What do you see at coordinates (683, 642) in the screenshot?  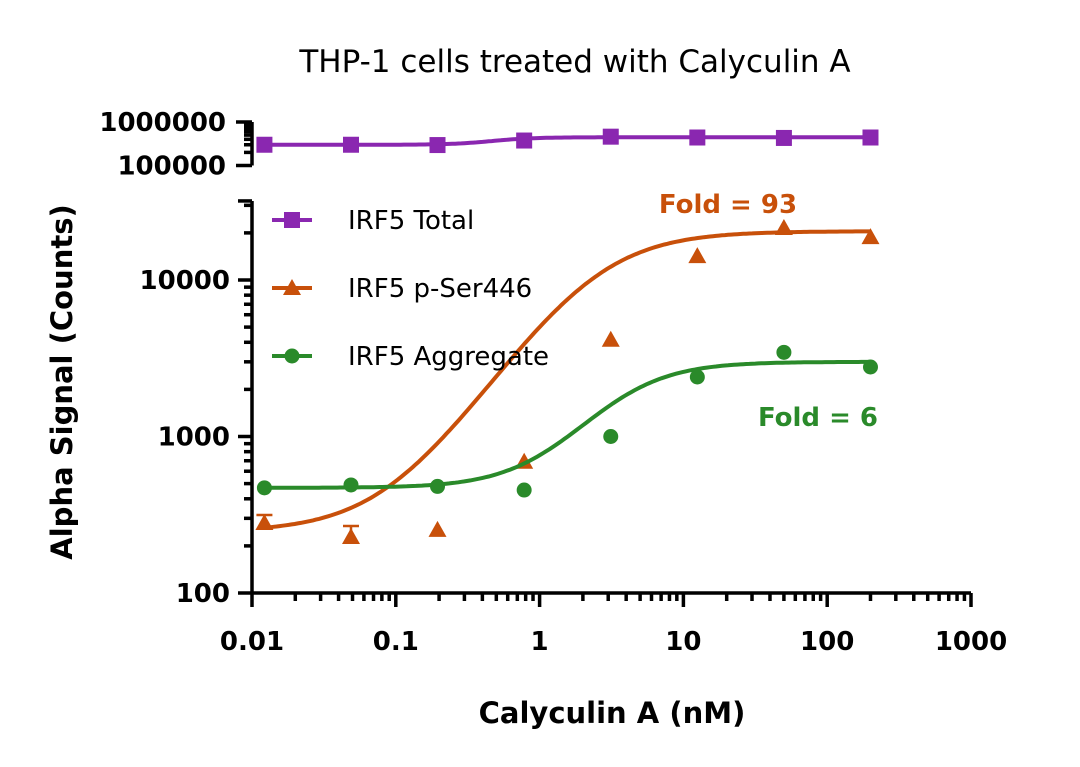 I see `x-tick-label: 10` at bounding box center [683, 642].